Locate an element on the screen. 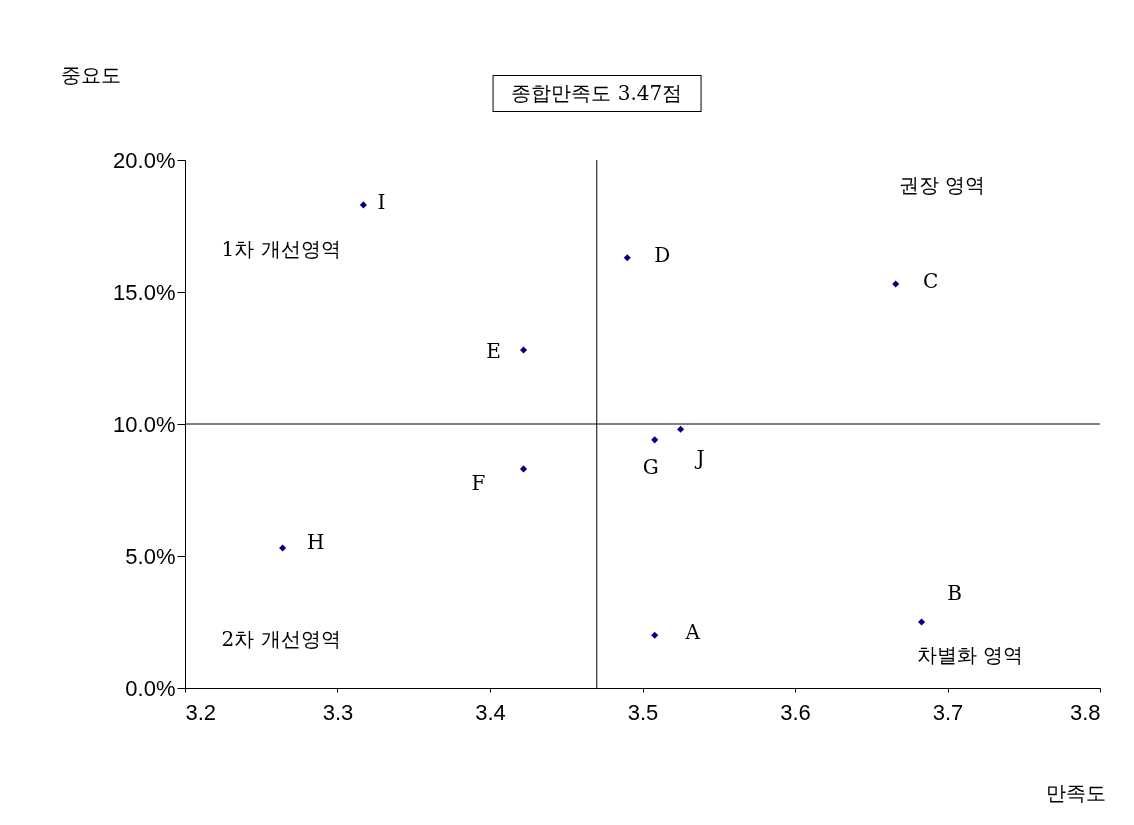  annotation: 2차 개선영역 is located at coordinates (281, 639).